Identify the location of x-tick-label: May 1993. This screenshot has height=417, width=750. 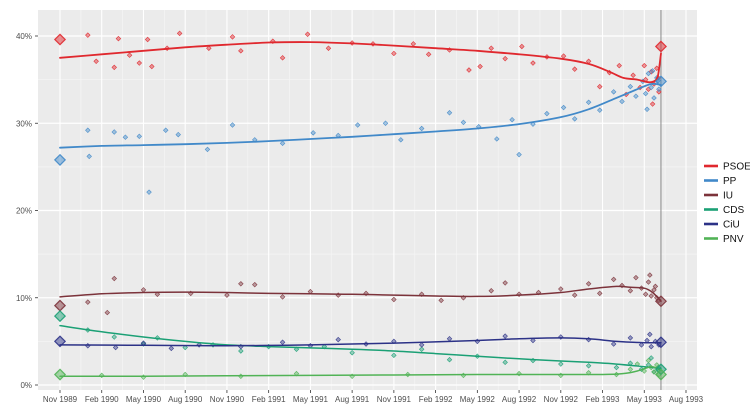
(645, 399).